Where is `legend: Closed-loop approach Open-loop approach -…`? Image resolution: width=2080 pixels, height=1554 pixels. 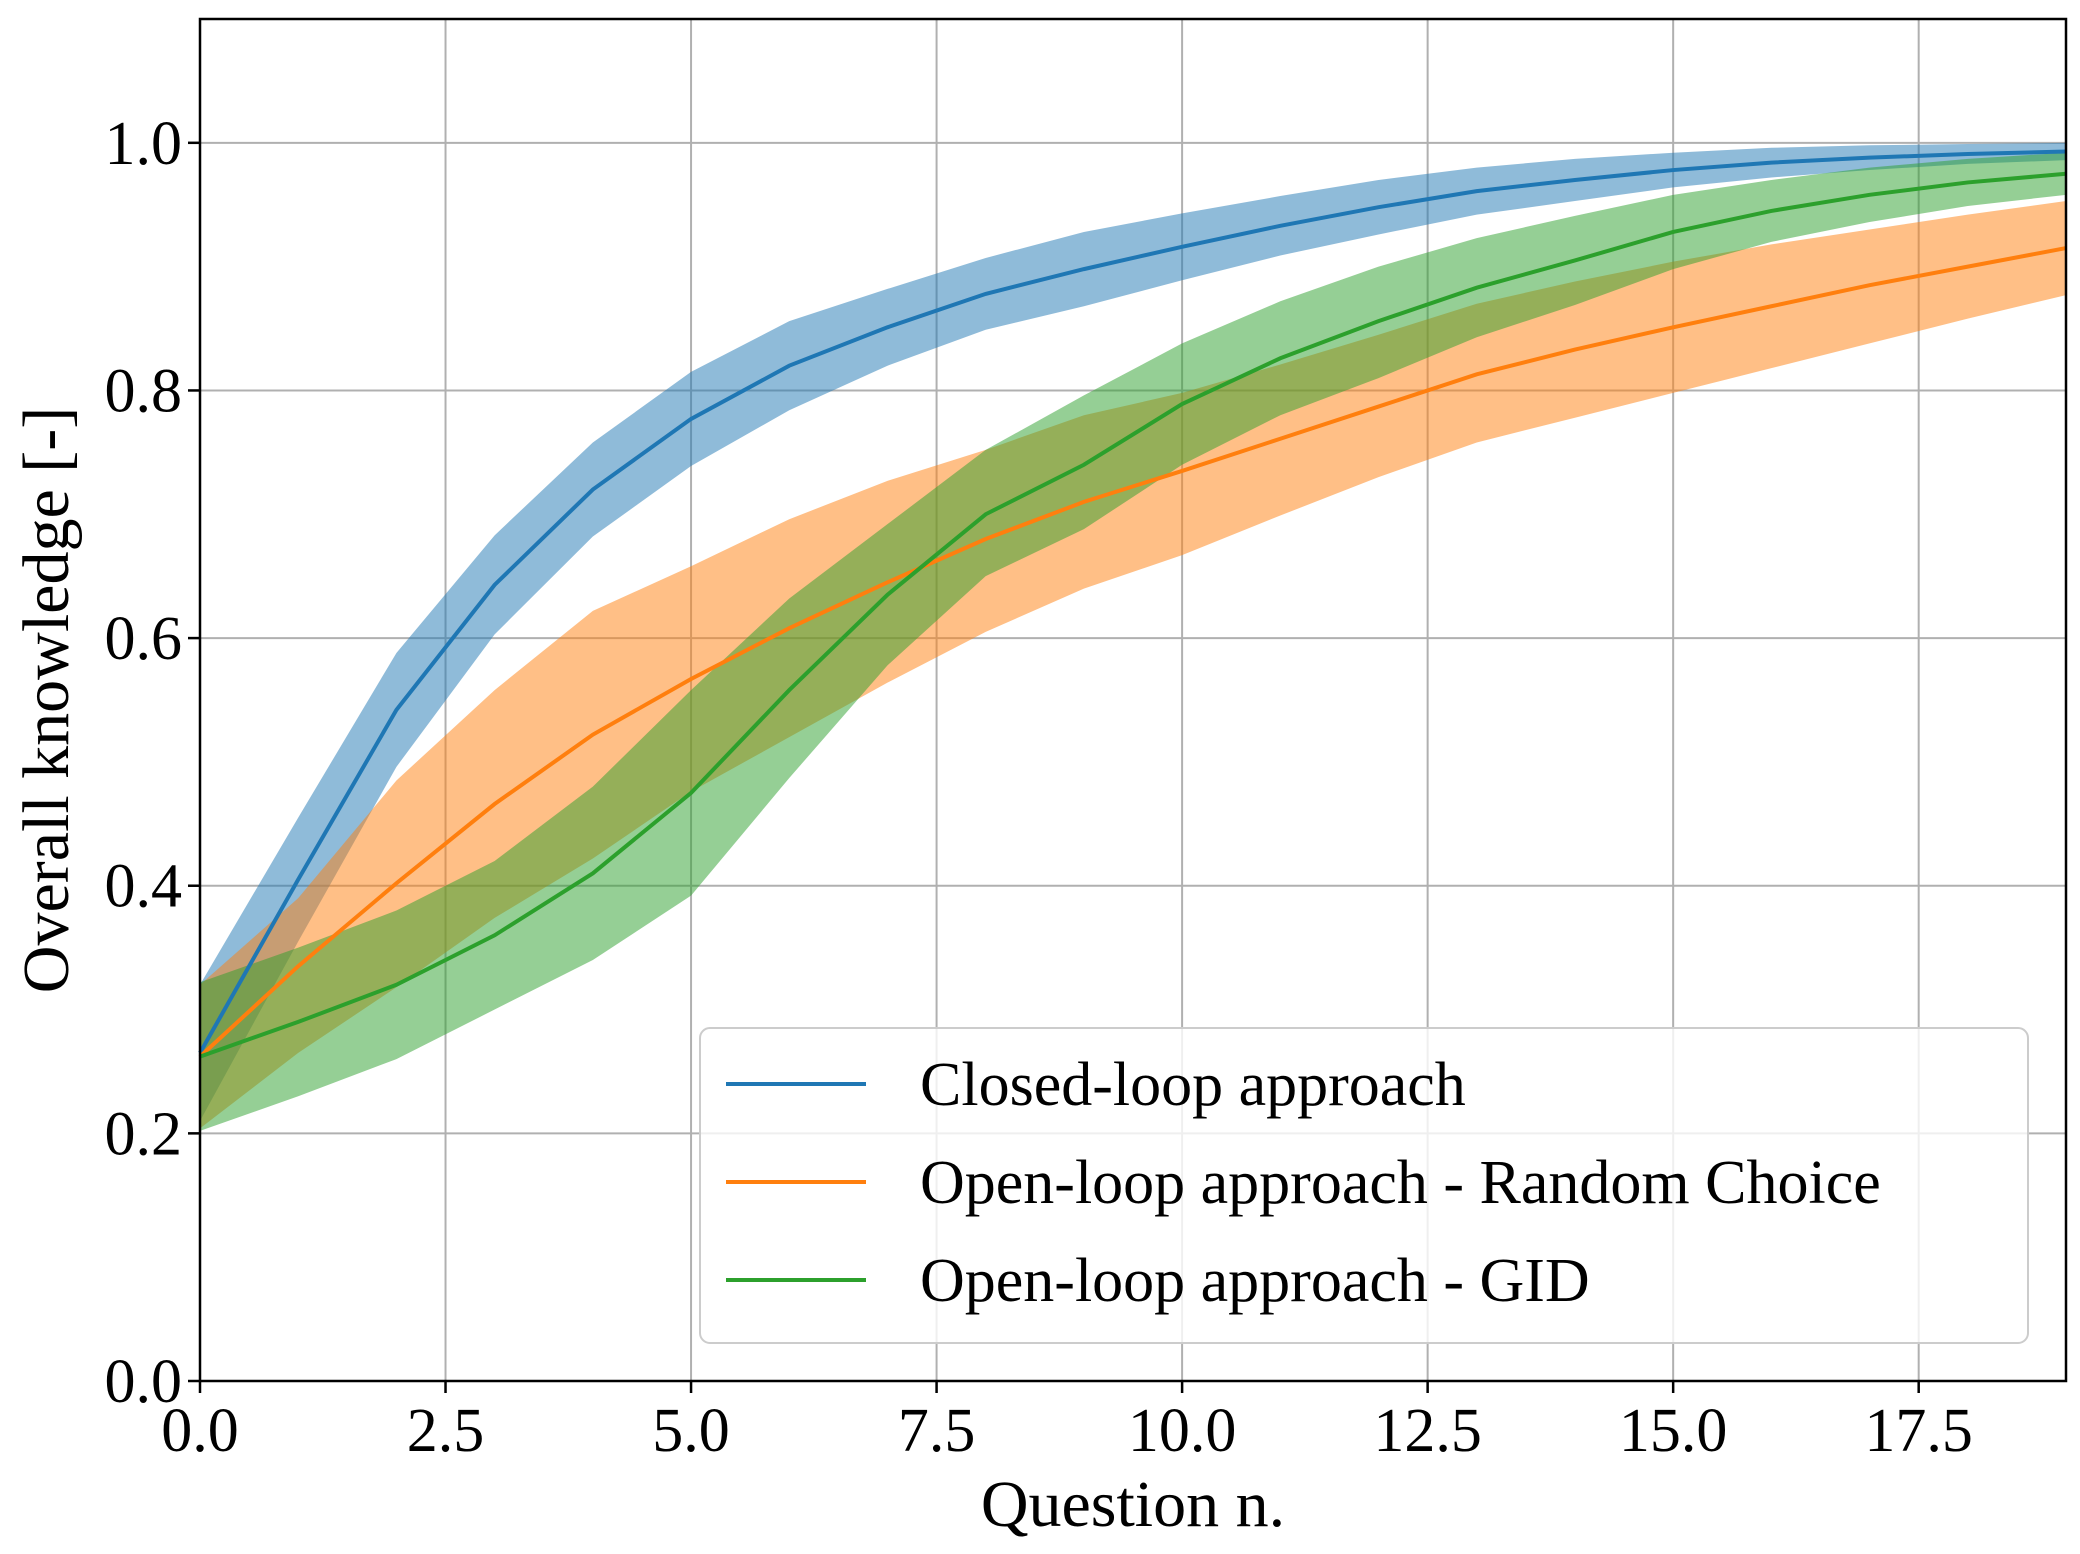 legend: Closed-loop approach Open-loop approach -… is located at coordinates (1364, 1185).